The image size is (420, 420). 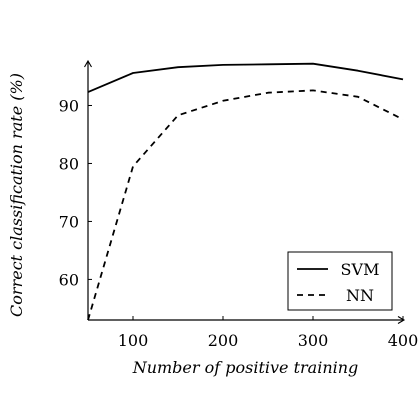 I want to click on legend-label-nn: NN, so click(x=360, y=295).